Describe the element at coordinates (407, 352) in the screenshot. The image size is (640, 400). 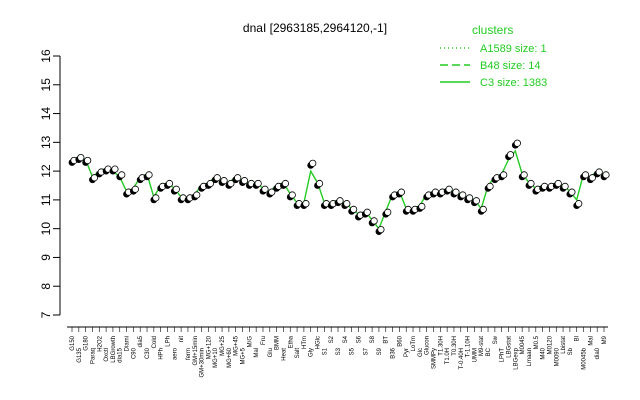
I see `x-tick-label: Pyr` at that location.